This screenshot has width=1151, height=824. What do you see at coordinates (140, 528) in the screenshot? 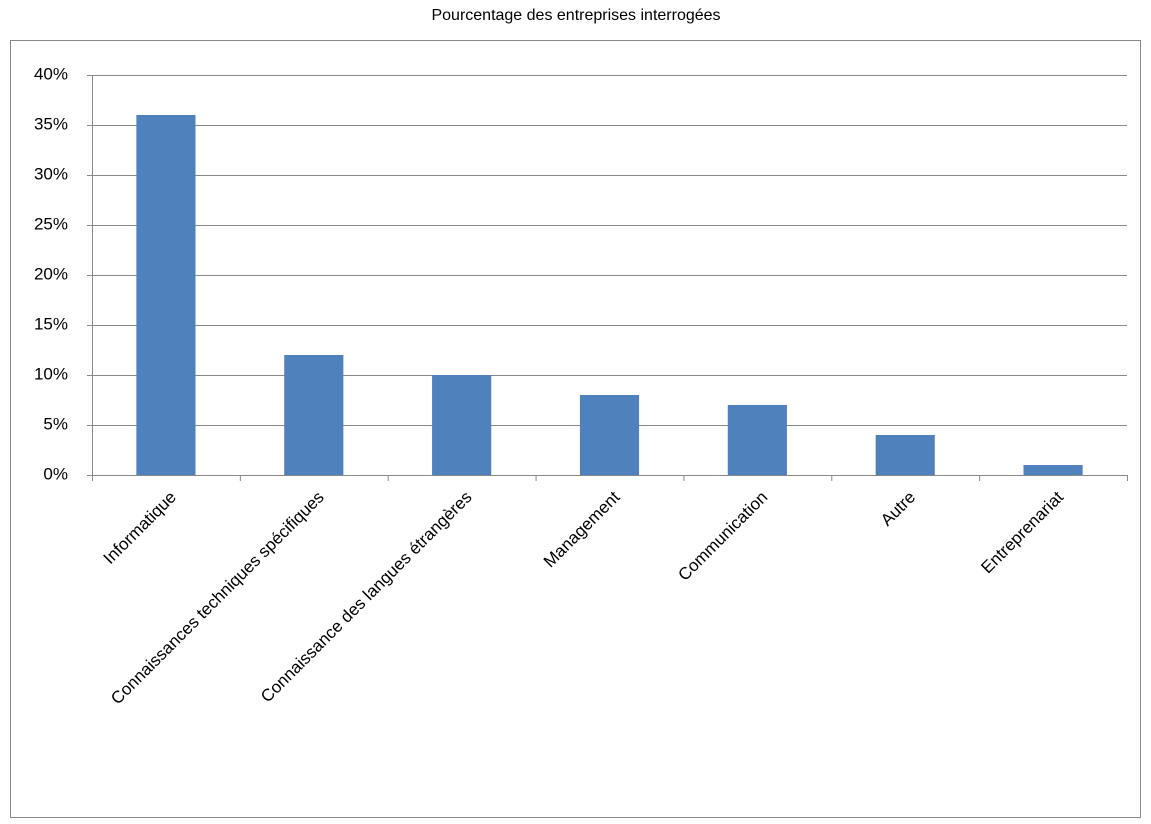
I see `x-tick-label: Informatique` at bounding box center [140, 528].